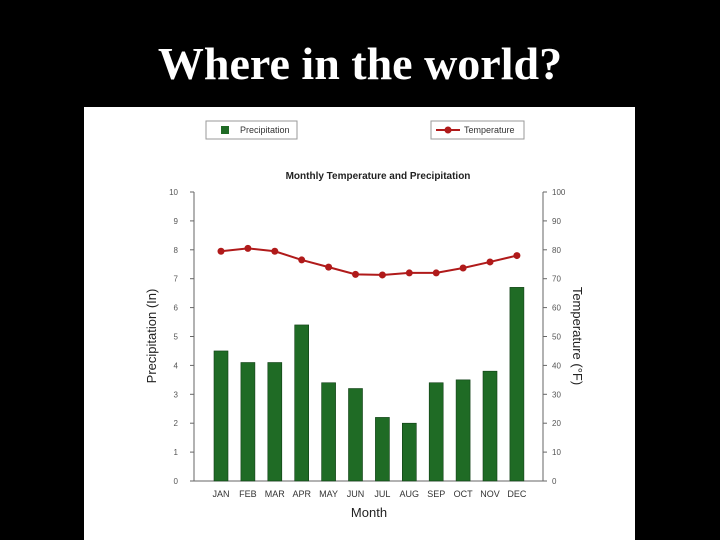 The width and height of the screenshot is (720, 540). I want to click on legend-temperature-box, so click(477, 130).